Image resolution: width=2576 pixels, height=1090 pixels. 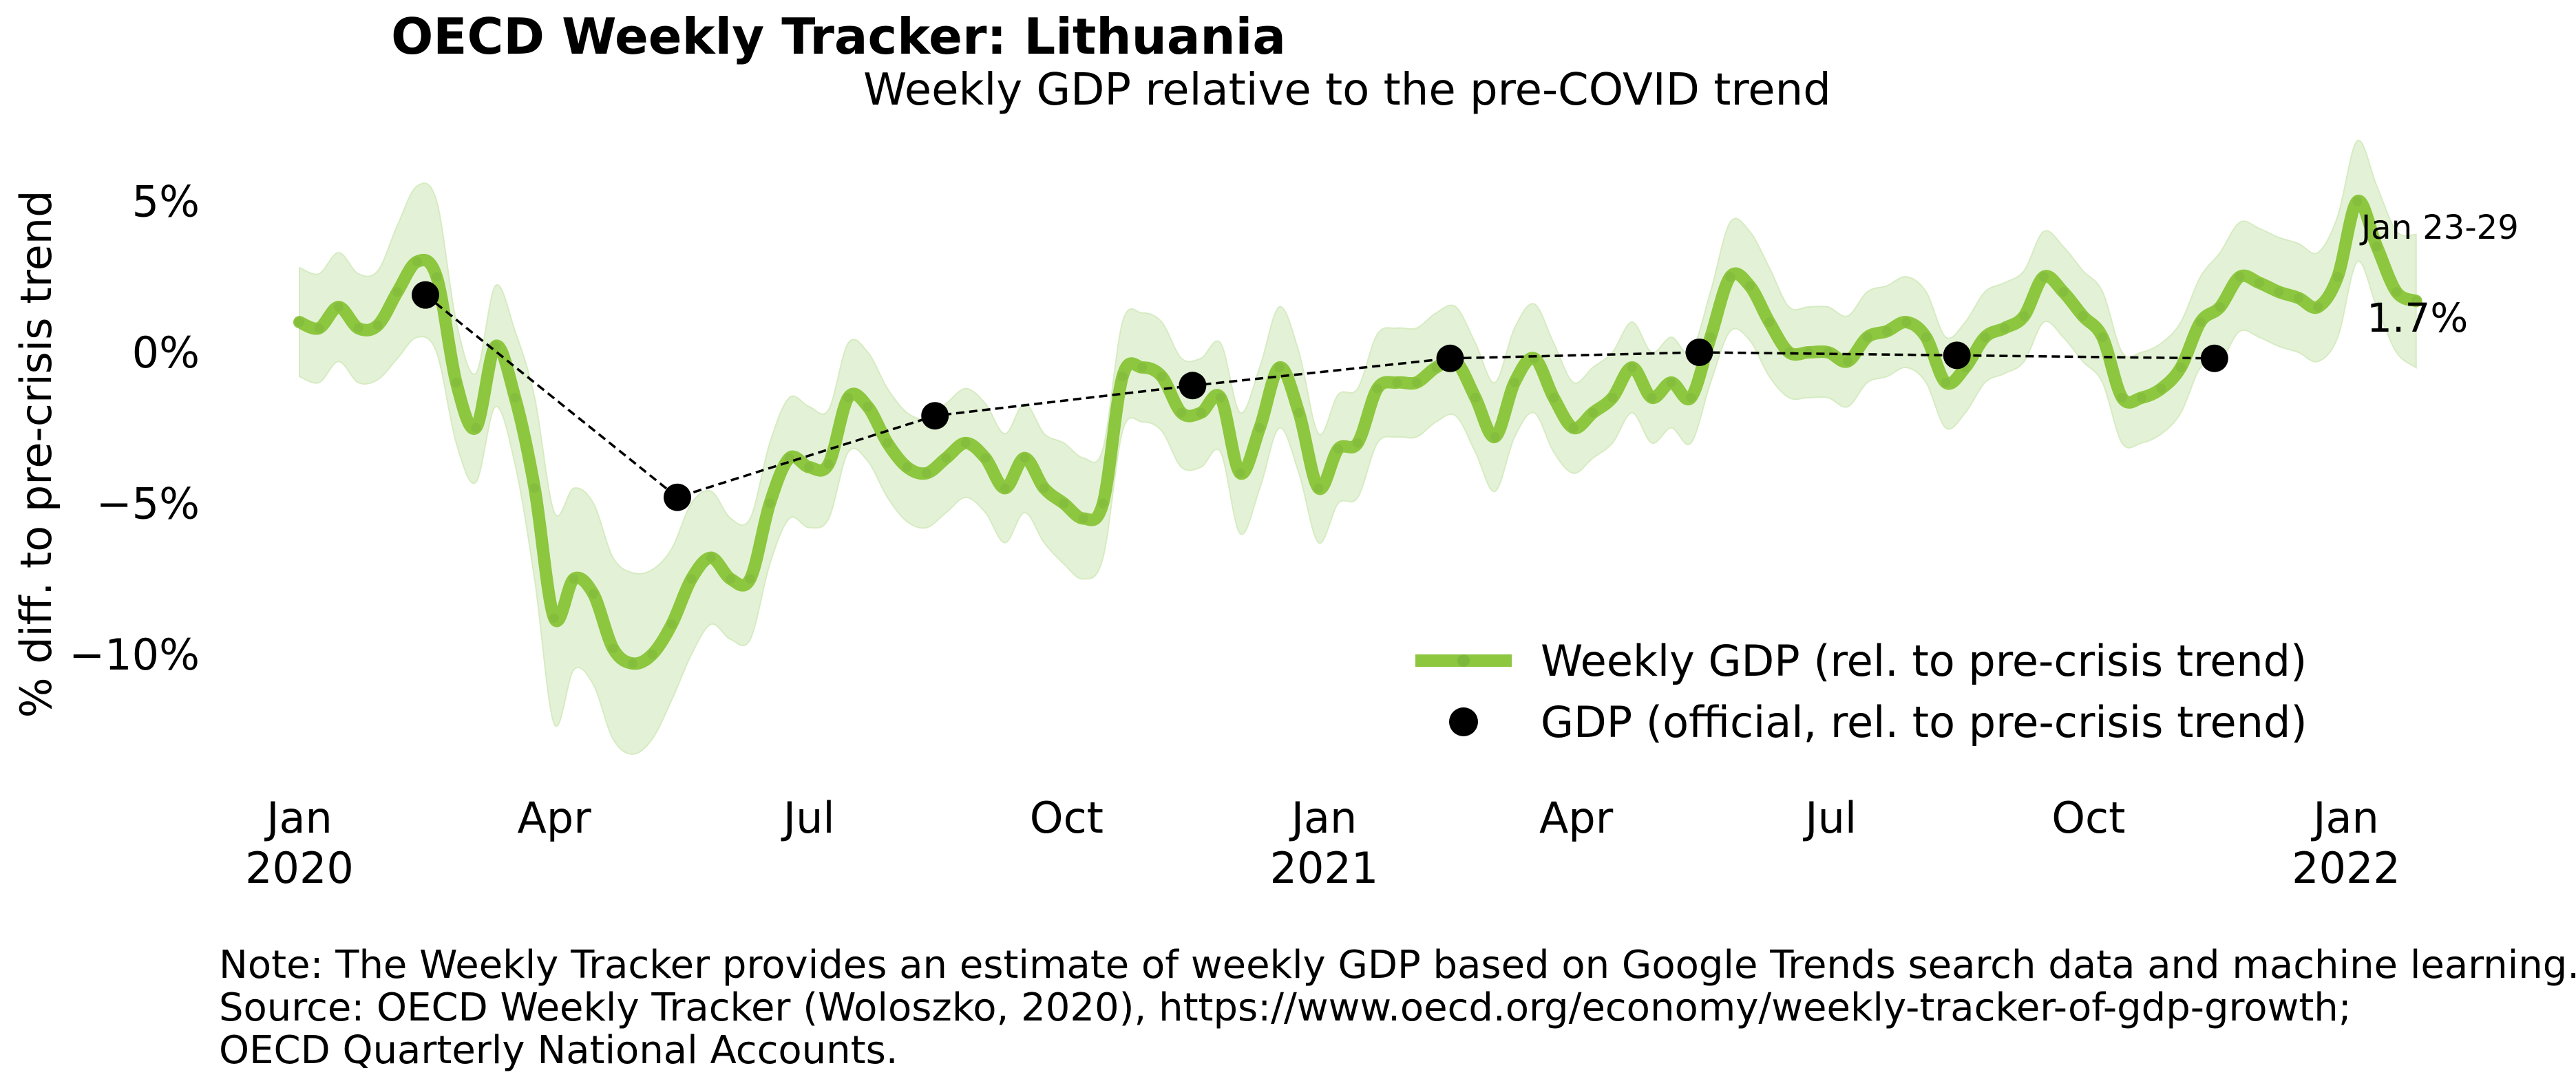 What do you see at coordinates (1924, 661) in the screenshot?
I see `legend-weekly-label: Weekly GDP (rel. to pre-crisis trend)` at bounding box center [1924, 661].